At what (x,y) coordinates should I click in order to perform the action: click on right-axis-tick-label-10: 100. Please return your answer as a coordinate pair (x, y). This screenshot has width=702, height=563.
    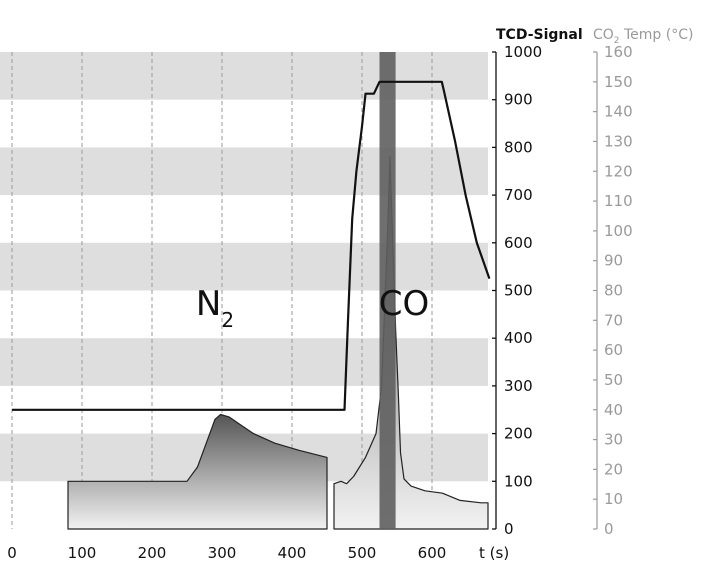
    Looking at the image, I should click on (618, 231).